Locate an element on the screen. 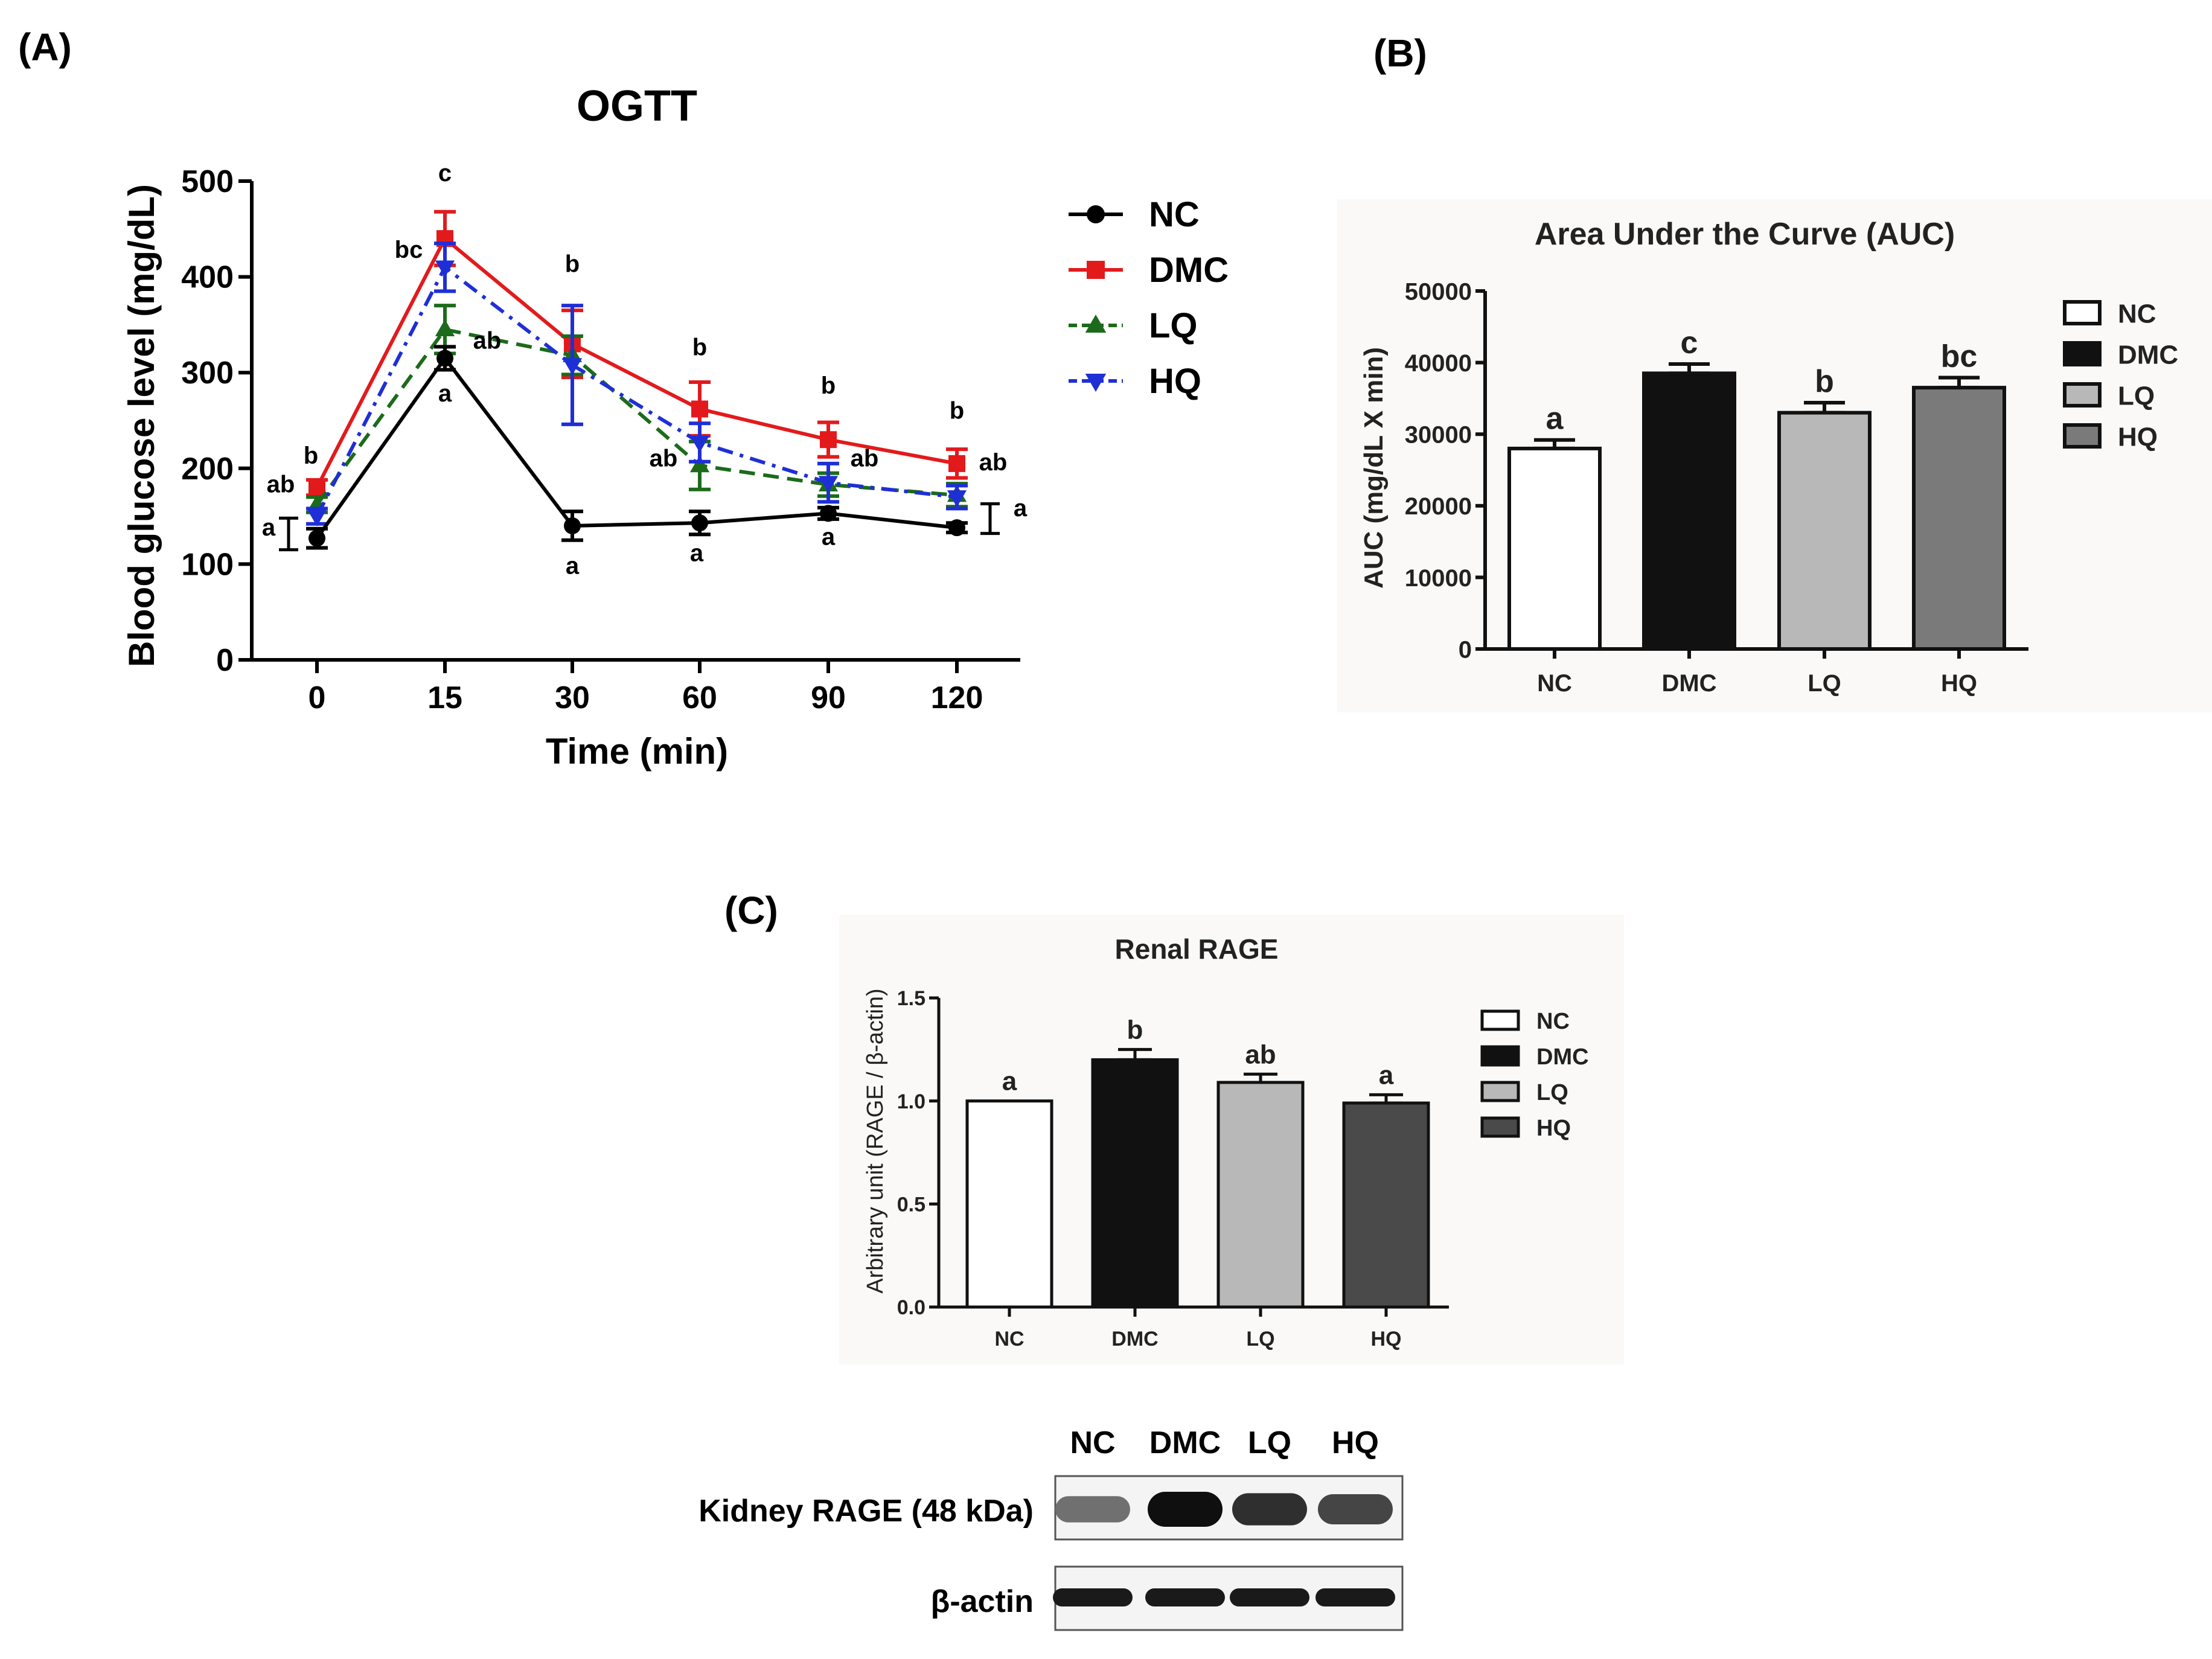 Image resolution: width=2212 pixels, height=1659 pixels. rage-bars: a NC b DMC ab LQ a HQ is located at coordinates (1197, 1183).